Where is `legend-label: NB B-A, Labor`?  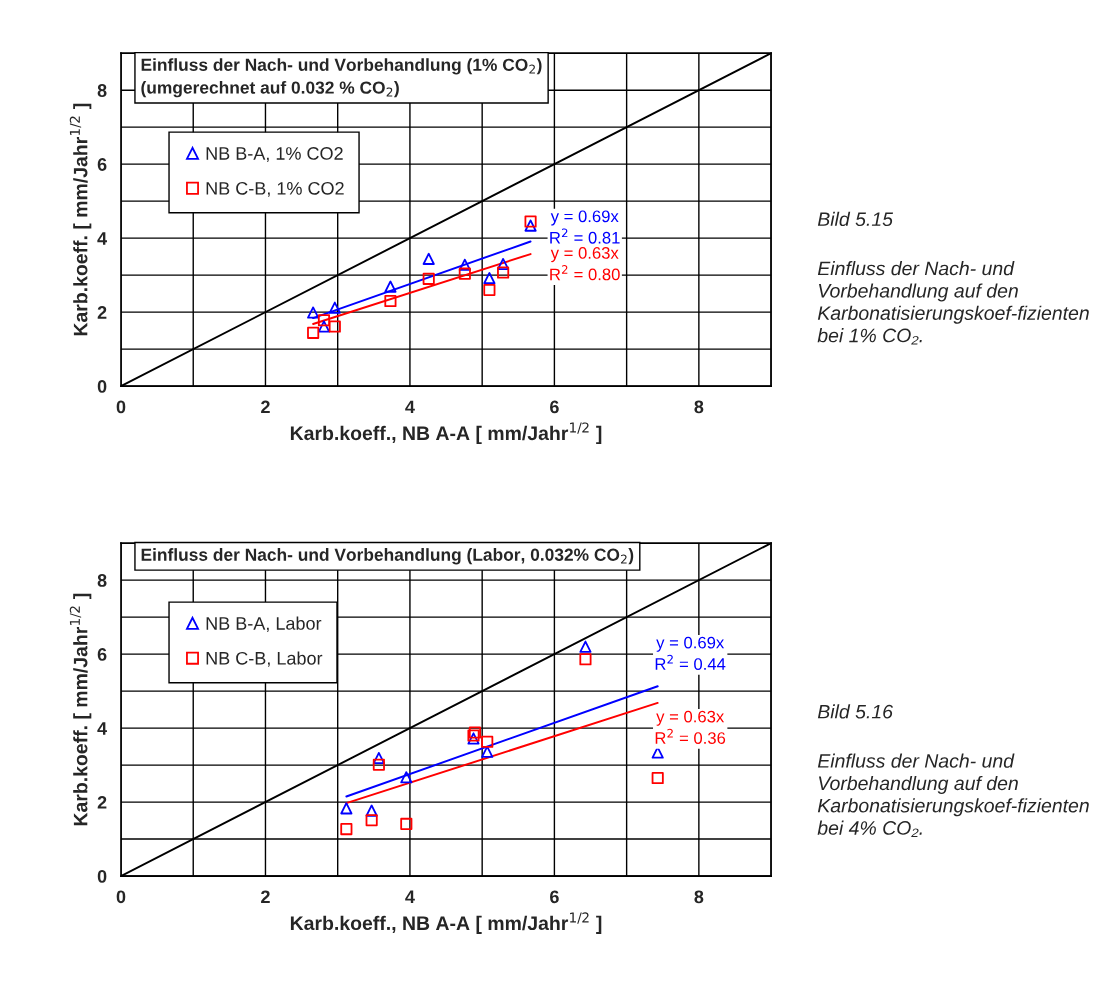 legend-label: NB B-A, Labor is located at coordinates (264, 624).